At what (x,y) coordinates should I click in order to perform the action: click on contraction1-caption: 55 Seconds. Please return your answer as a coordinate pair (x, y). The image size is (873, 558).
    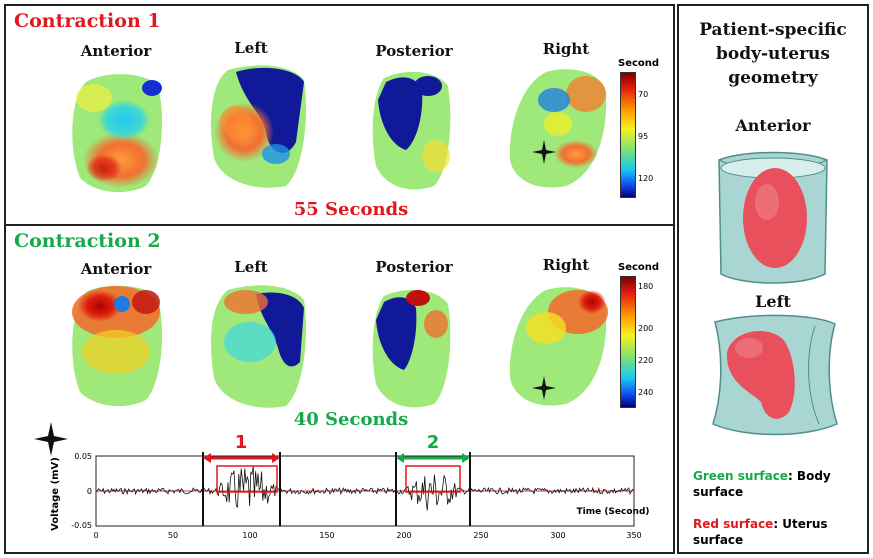
    Looking at the image, I should click on (351, 209).